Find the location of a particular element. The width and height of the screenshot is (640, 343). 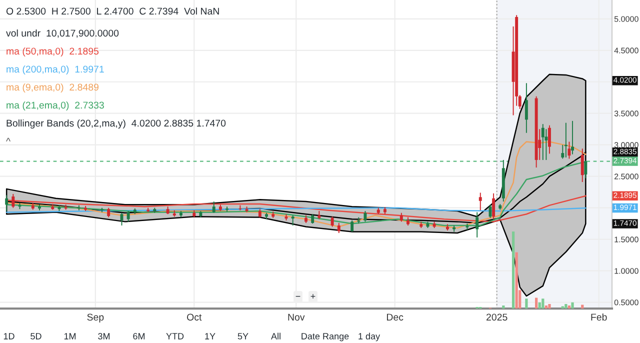

text: ma (21,ema,0) 2.7333 is located at coordinates (55, 106).